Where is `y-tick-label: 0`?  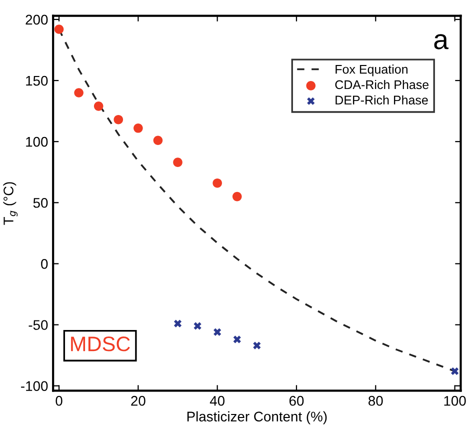 y-tick-label: 0 is located at coordinates (44, 264).